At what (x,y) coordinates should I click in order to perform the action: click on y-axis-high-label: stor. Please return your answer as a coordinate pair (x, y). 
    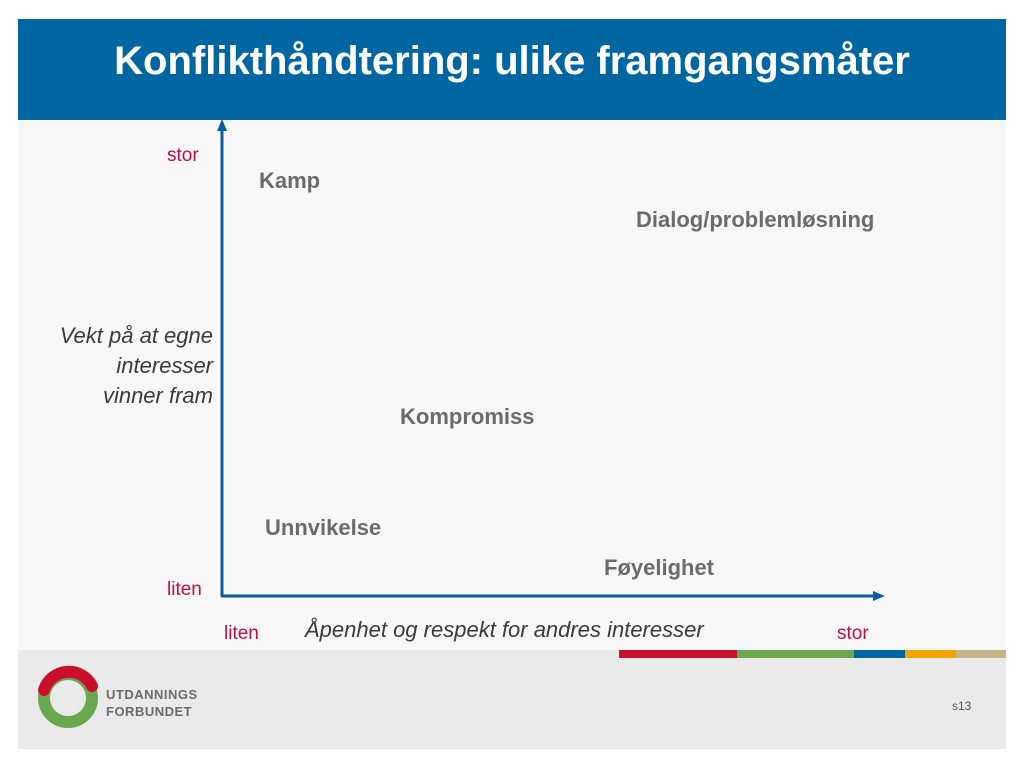
    Looking at the image, I should click on (183, 155).